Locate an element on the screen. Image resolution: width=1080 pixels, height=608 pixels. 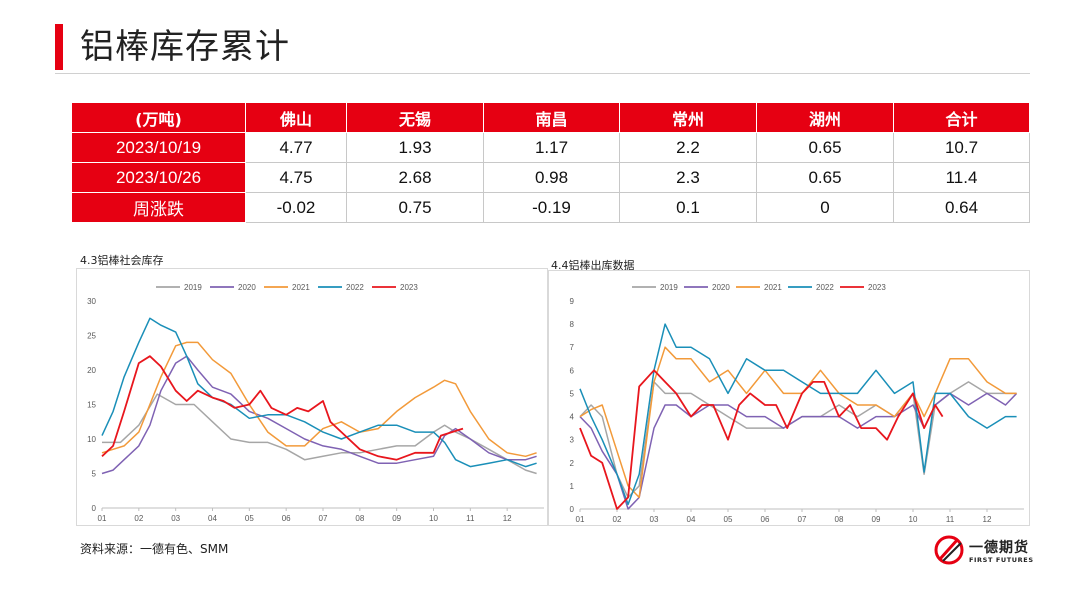
y-tick-label: 1 is located at coordinates (572, 486).